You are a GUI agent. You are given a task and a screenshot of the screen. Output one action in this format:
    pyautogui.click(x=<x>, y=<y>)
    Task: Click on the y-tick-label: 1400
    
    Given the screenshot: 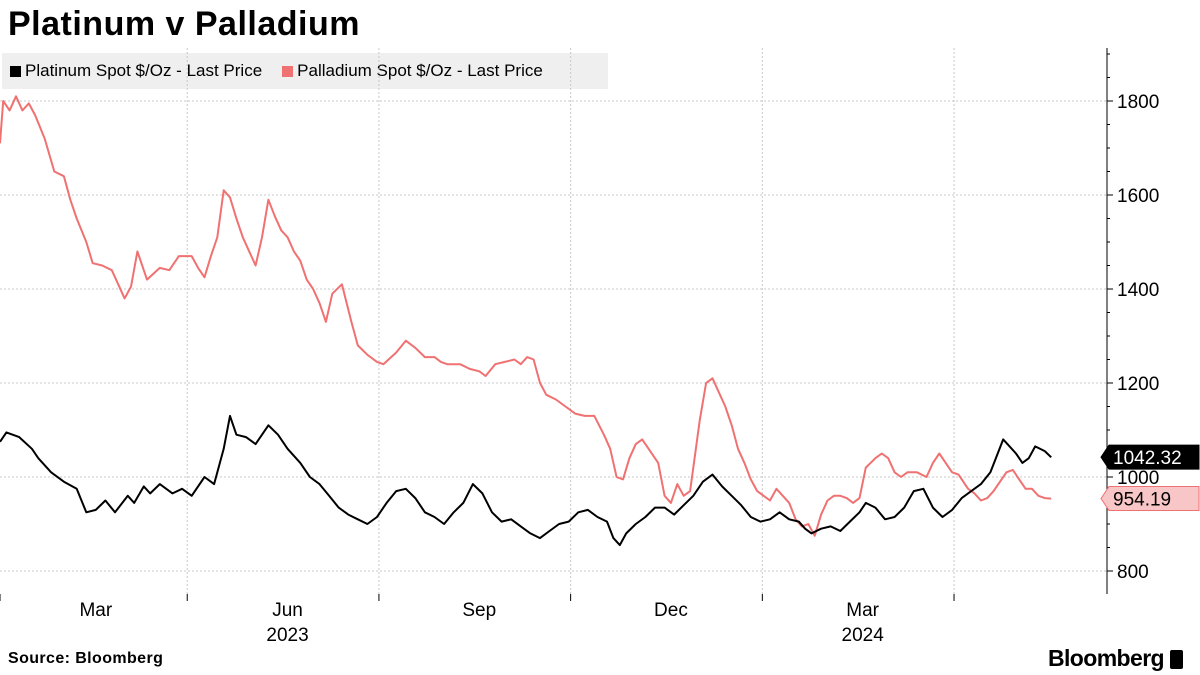 What is the action you would take?
    pyautogui.click(x=1138, y=290)
    